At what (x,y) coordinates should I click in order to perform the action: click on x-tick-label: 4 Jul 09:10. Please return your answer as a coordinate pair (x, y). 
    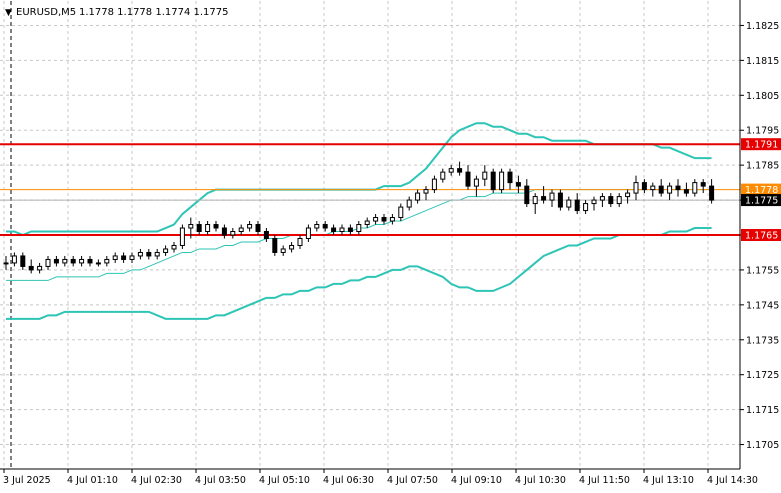
    Looking at the image, I should click on (476, 480).